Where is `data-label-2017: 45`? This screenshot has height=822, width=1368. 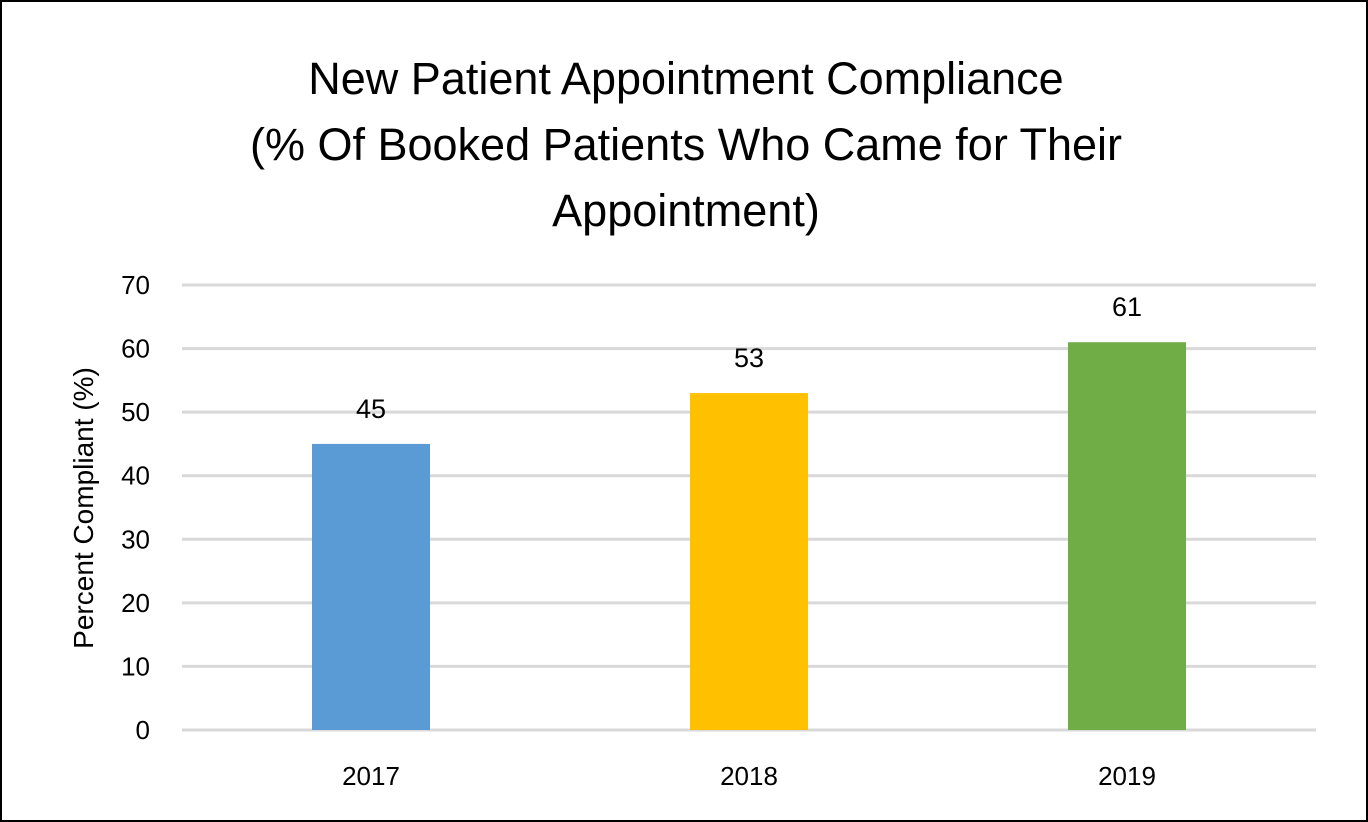 data-label-2017: 45 is located at coordinates (371, 409).